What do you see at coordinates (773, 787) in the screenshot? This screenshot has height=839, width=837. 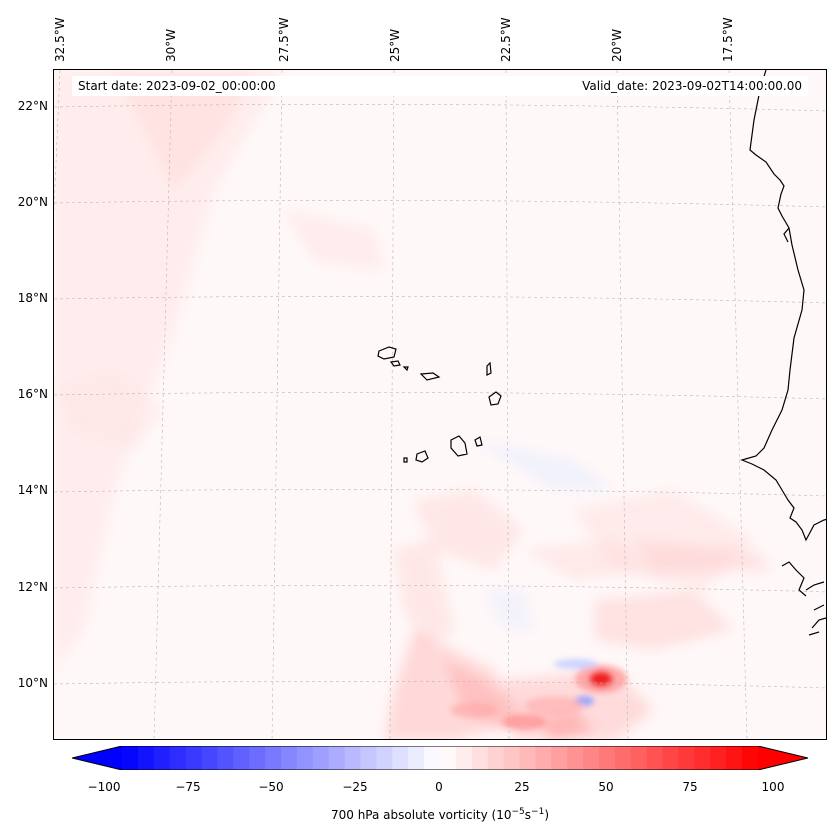 I see `colorbar-tick: 100` at bounding box center [773, 787].